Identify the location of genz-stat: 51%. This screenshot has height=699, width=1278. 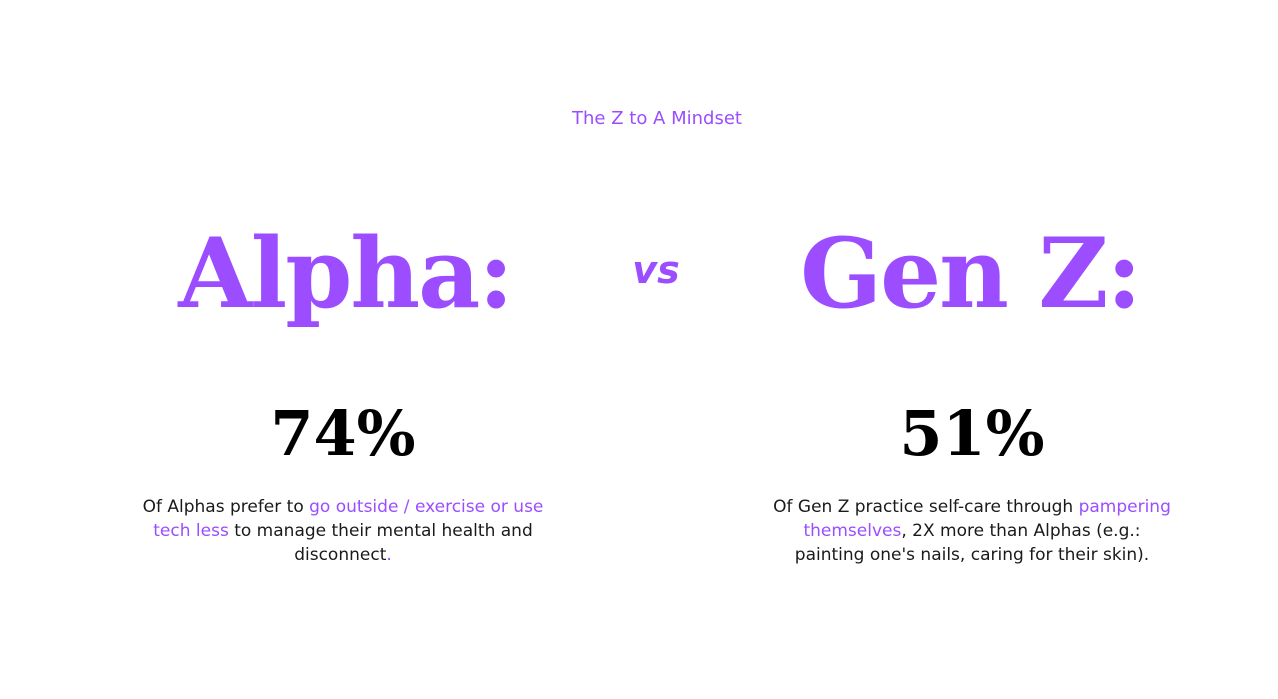
(972, 433).